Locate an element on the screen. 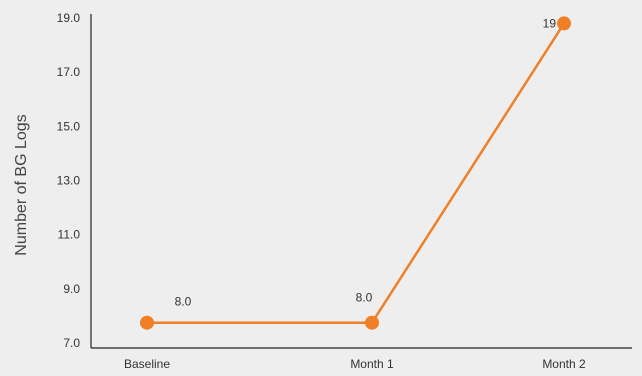 This screenshot has height=376, width=642. data-label: 19 is located at coordinates (550, 23).